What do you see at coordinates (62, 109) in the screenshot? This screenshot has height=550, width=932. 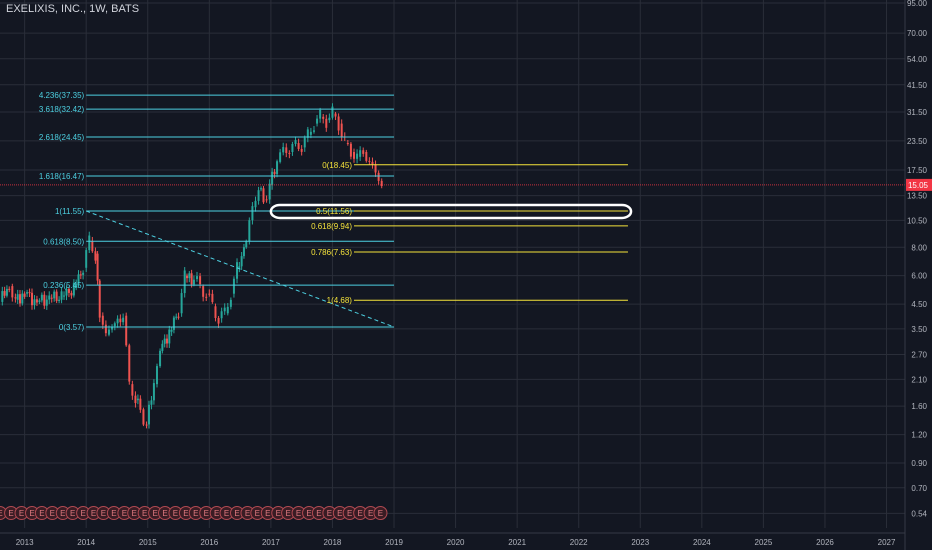 I see `fib-extension-level-label: 3.618(32.42)` at bounding box center [62, 109].